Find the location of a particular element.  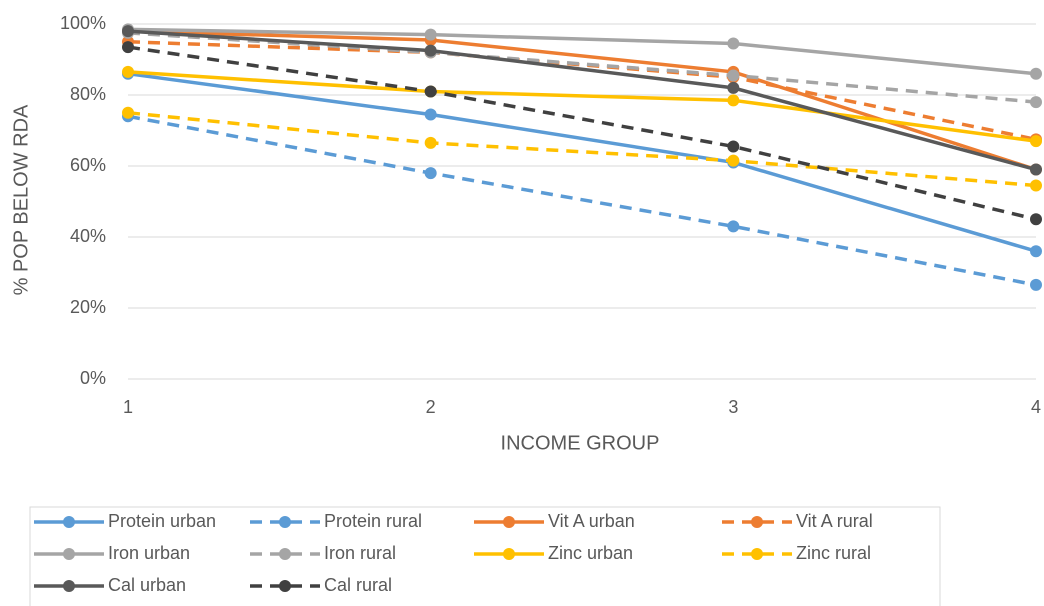

legend-label: Vit A rural is located at coordinates (834, 521).